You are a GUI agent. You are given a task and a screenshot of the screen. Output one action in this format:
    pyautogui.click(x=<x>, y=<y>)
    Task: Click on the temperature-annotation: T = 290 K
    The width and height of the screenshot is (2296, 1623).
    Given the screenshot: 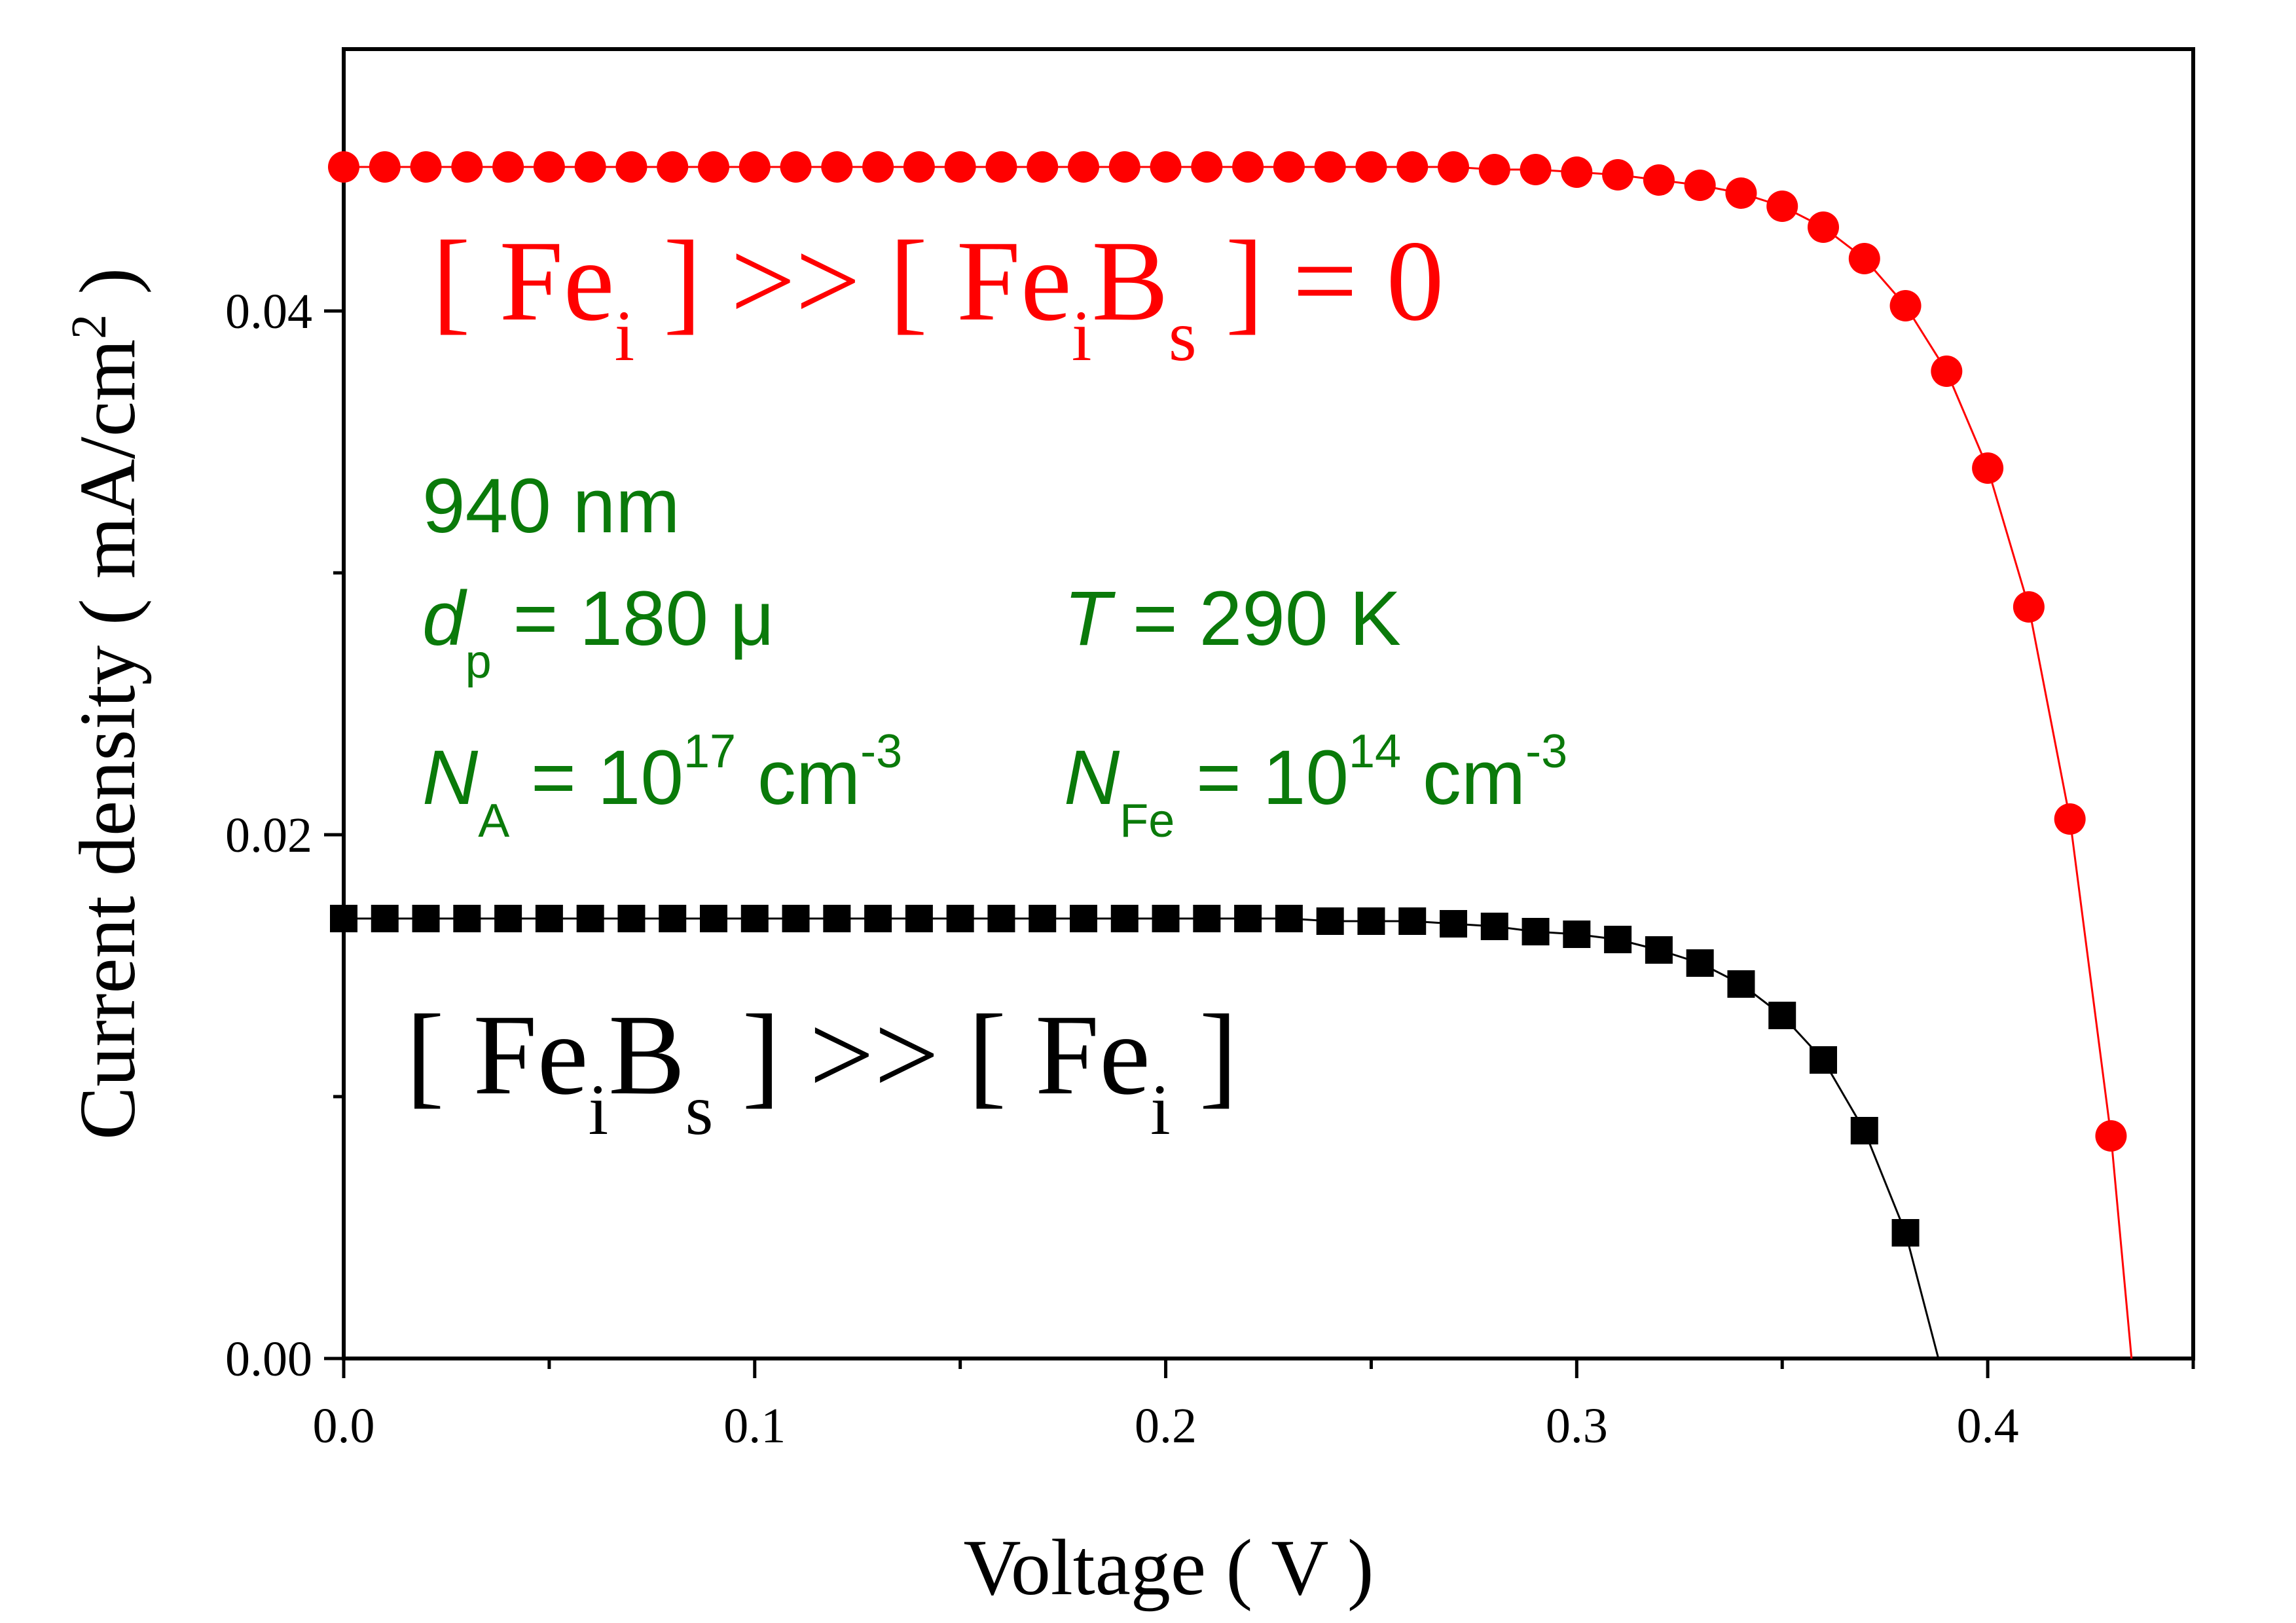 What is the action you would take?
    pyautogui.click(x=1232, y=618)
    